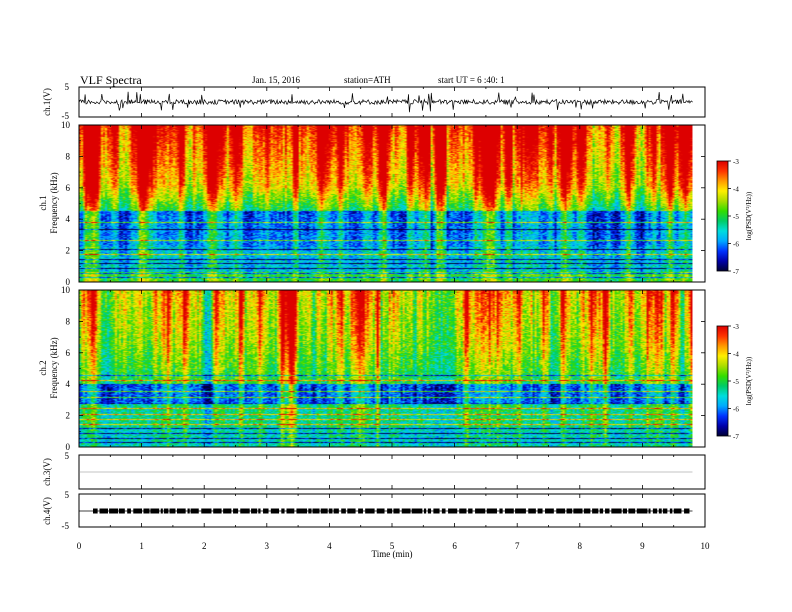  I want to click on figure-title: VLF Spectra, so click(111, 80).